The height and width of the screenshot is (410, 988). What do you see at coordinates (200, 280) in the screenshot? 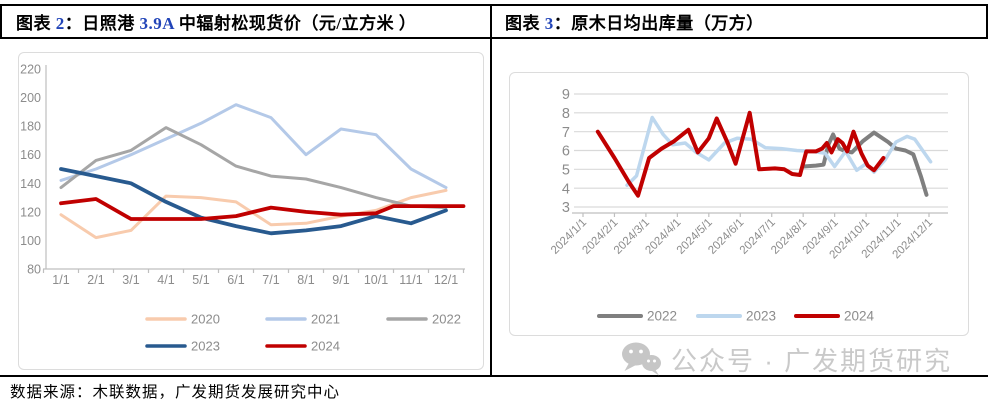
I see `x-axis-label: 5/1` at bounding box center [200, 280].